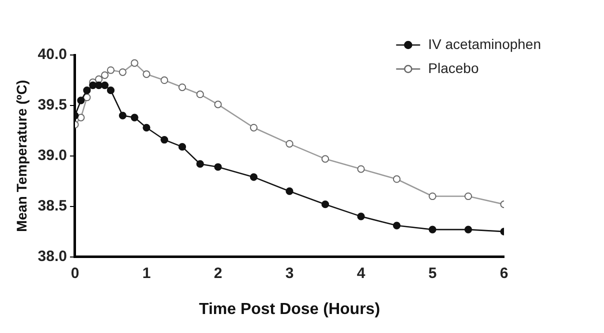  I want to click on y-tick-label: 38.0, so click(52, 256).